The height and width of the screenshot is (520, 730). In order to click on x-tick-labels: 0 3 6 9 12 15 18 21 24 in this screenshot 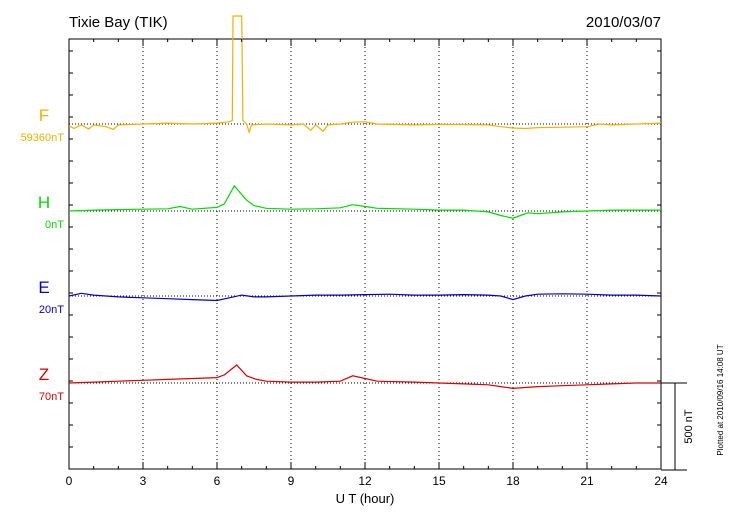, I will do `click(367, 481)`.